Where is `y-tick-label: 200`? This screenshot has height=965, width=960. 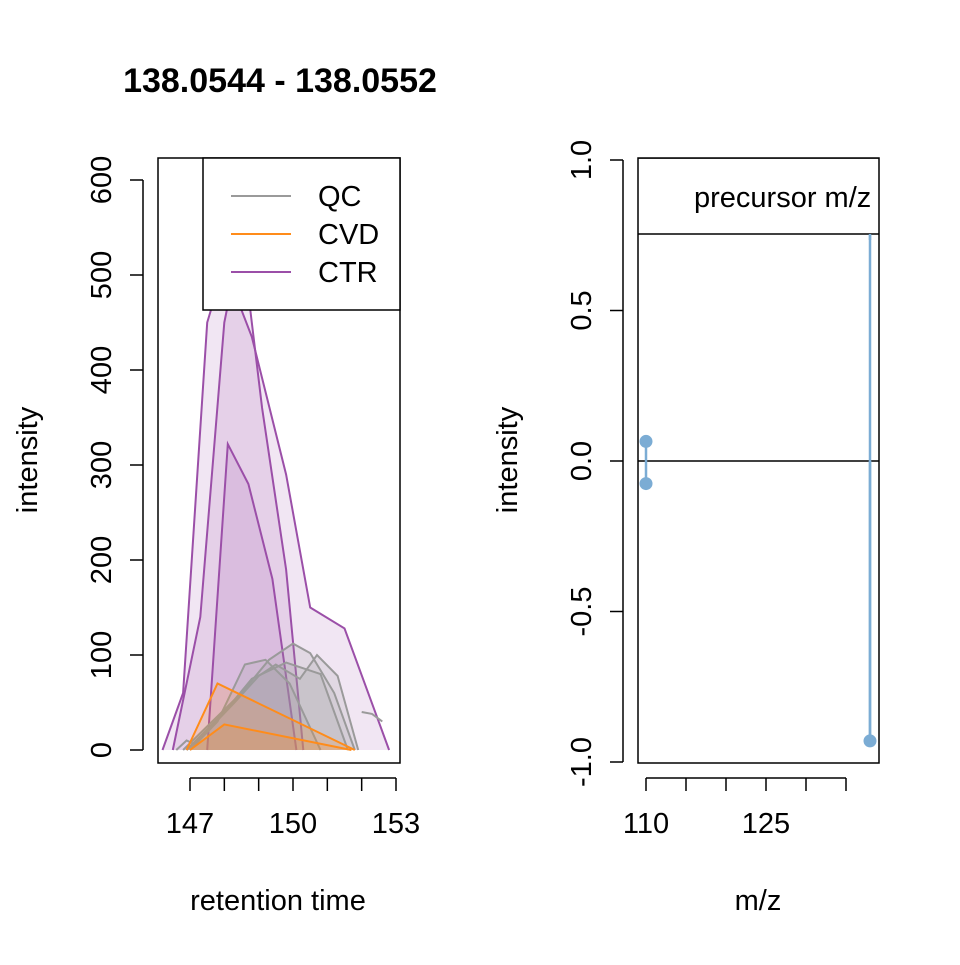 y-tick-label: 200 is located at coordinates (102, 560).